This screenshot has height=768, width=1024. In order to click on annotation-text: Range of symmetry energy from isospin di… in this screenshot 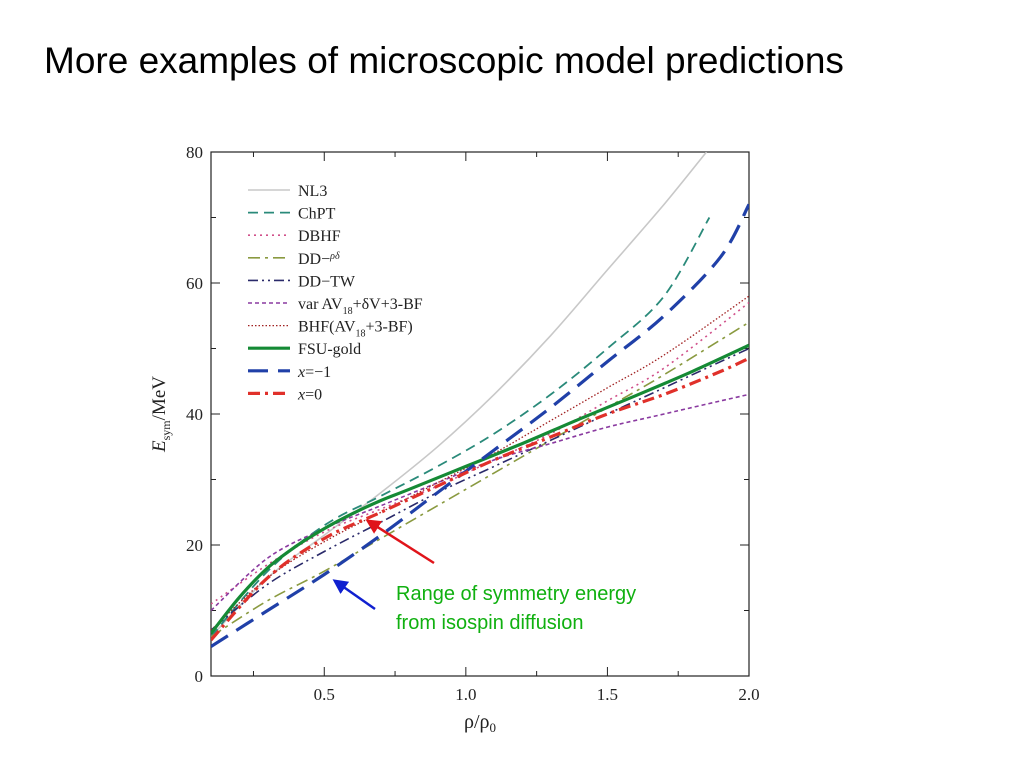, I will do `click(516, 609)`.